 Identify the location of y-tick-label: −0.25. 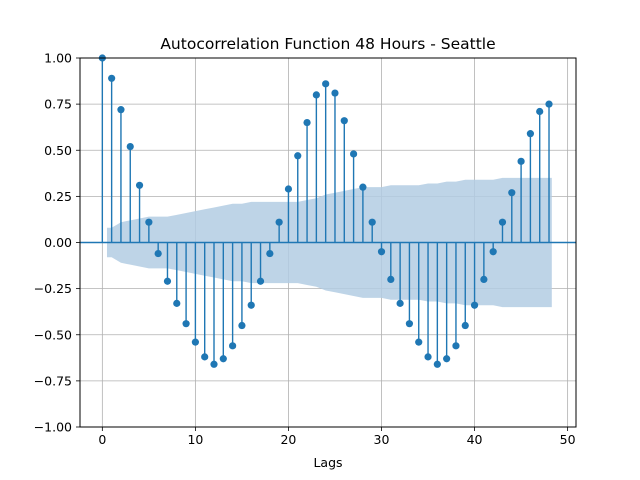
(53, 288).